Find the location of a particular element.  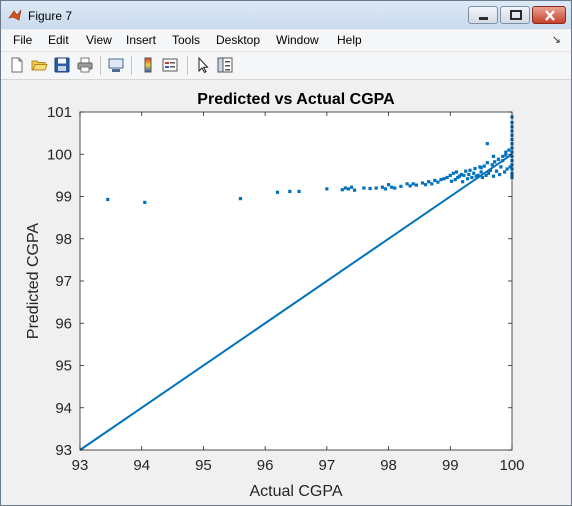

y-tick-label: 94 is located at coordinates (63, 408).